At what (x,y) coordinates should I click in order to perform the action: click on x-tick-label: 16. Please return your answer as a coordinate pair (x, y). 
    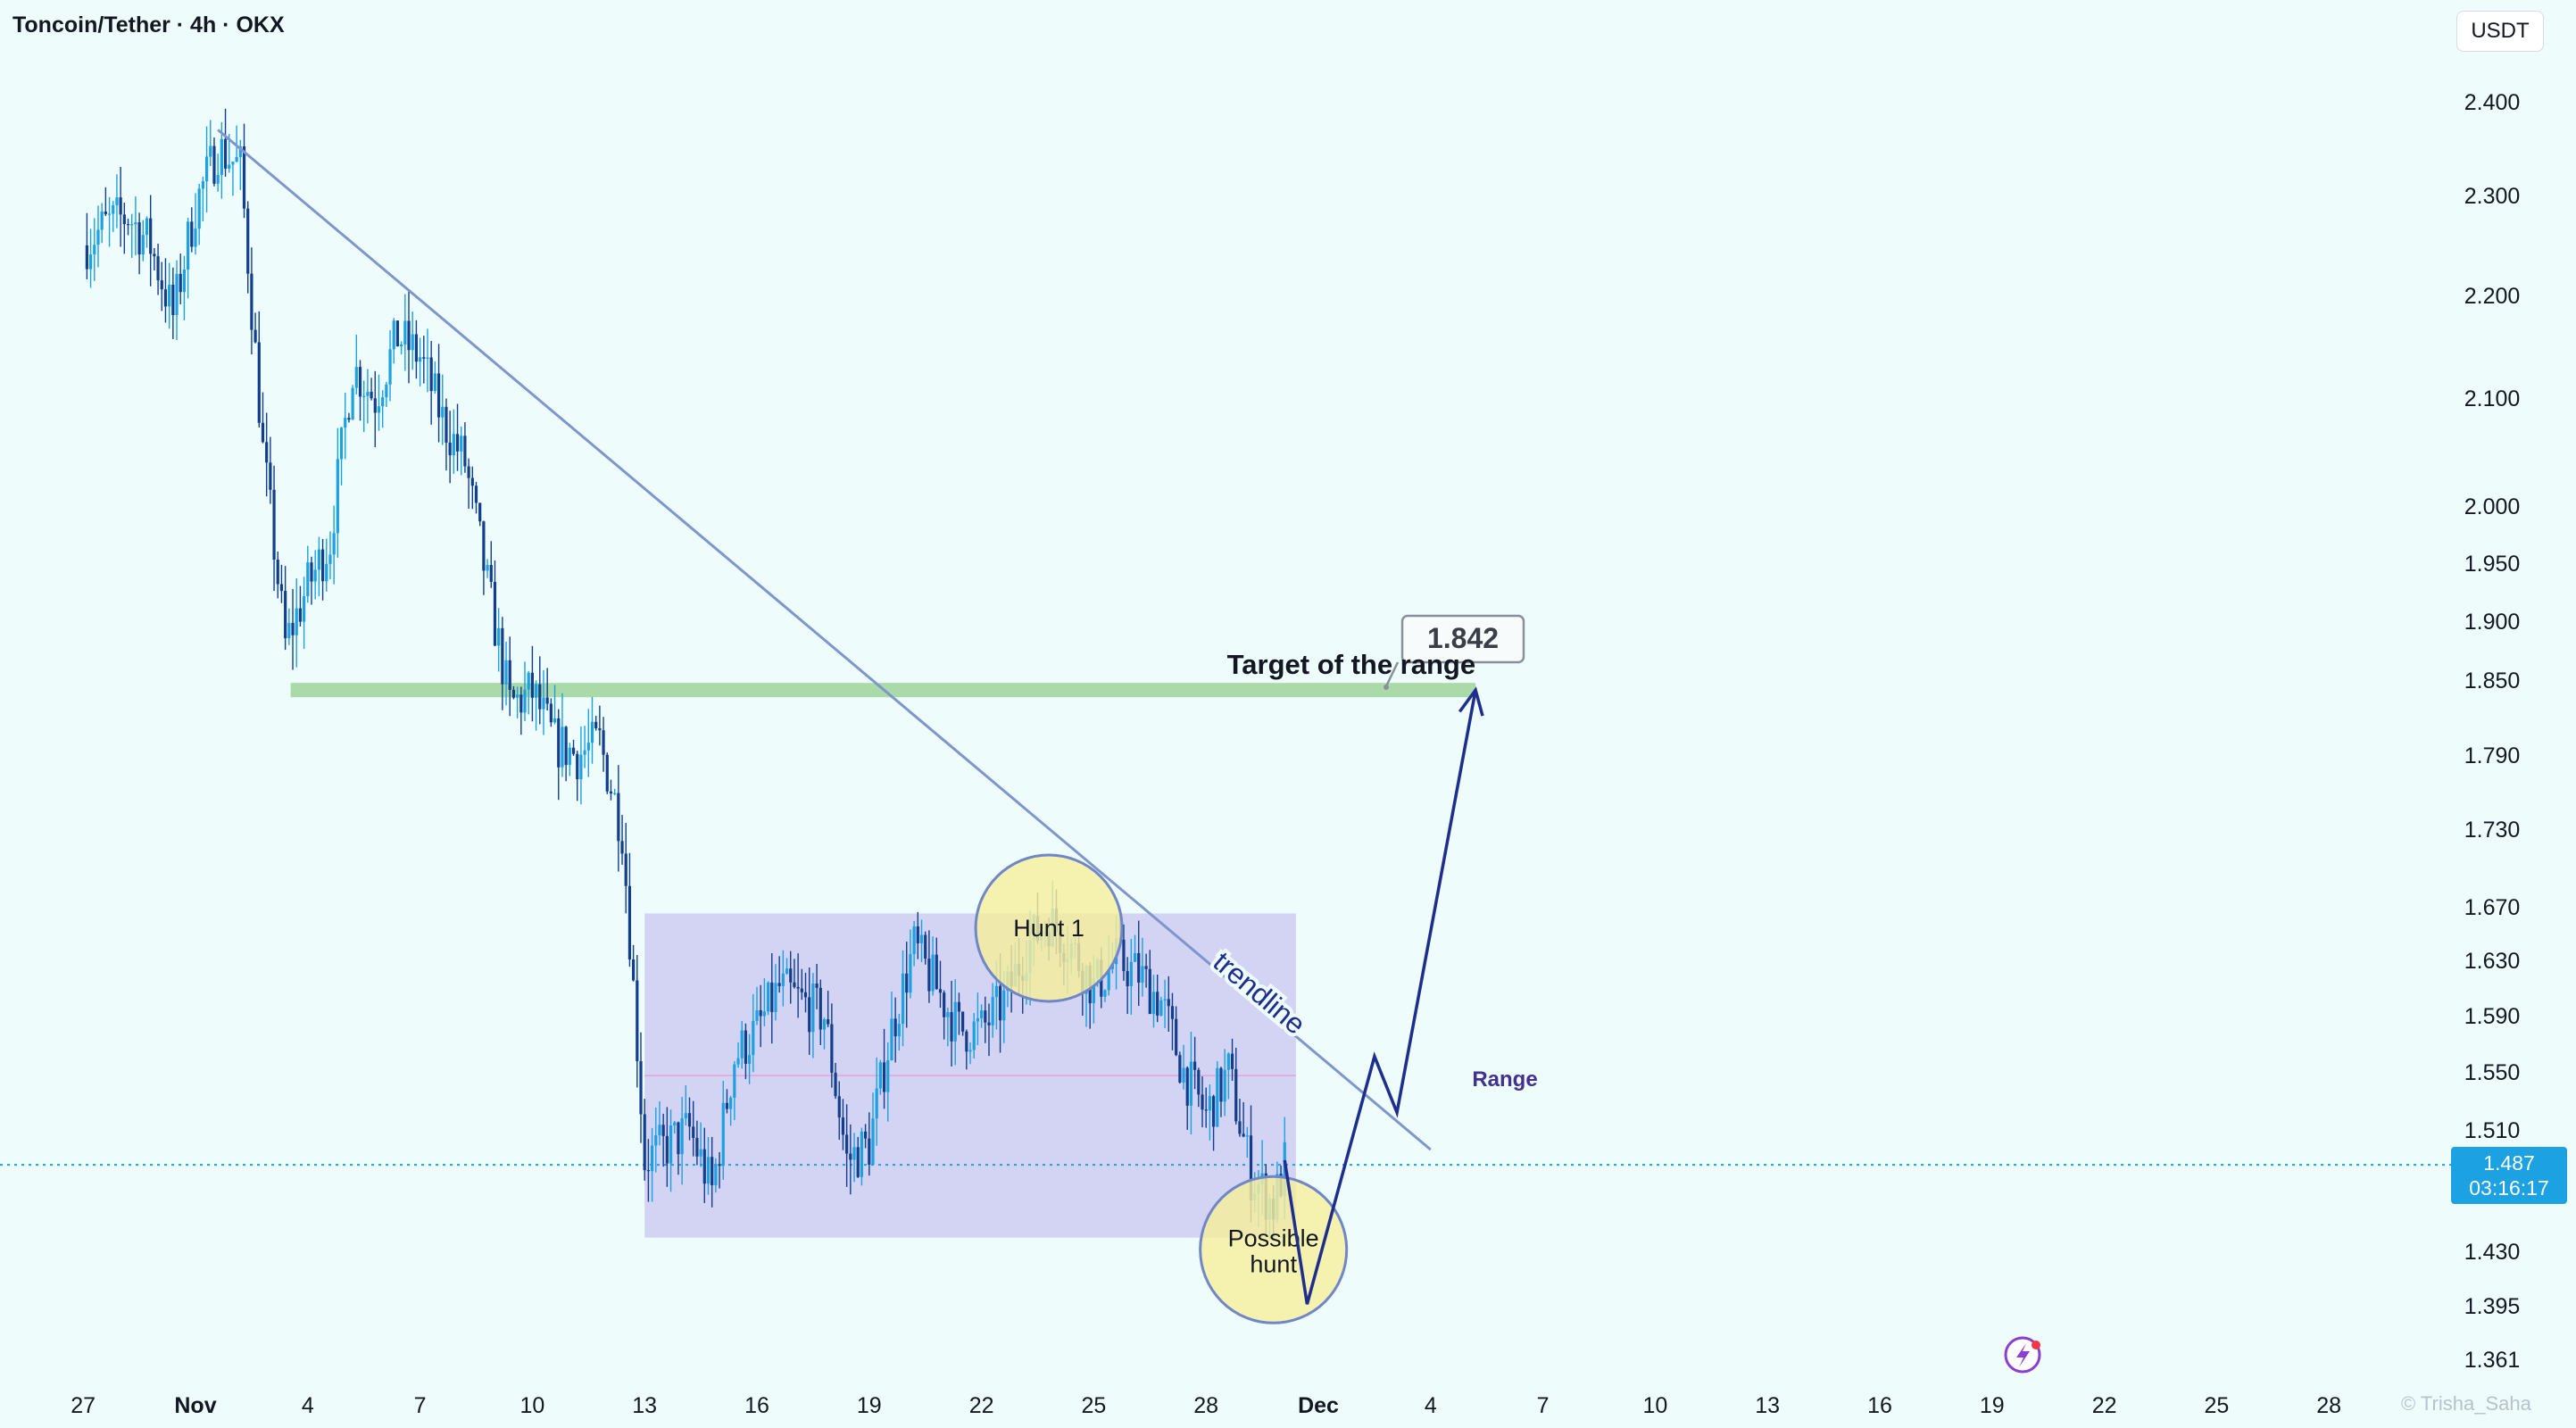
    Looking at the image, I should click on (757, 1405).